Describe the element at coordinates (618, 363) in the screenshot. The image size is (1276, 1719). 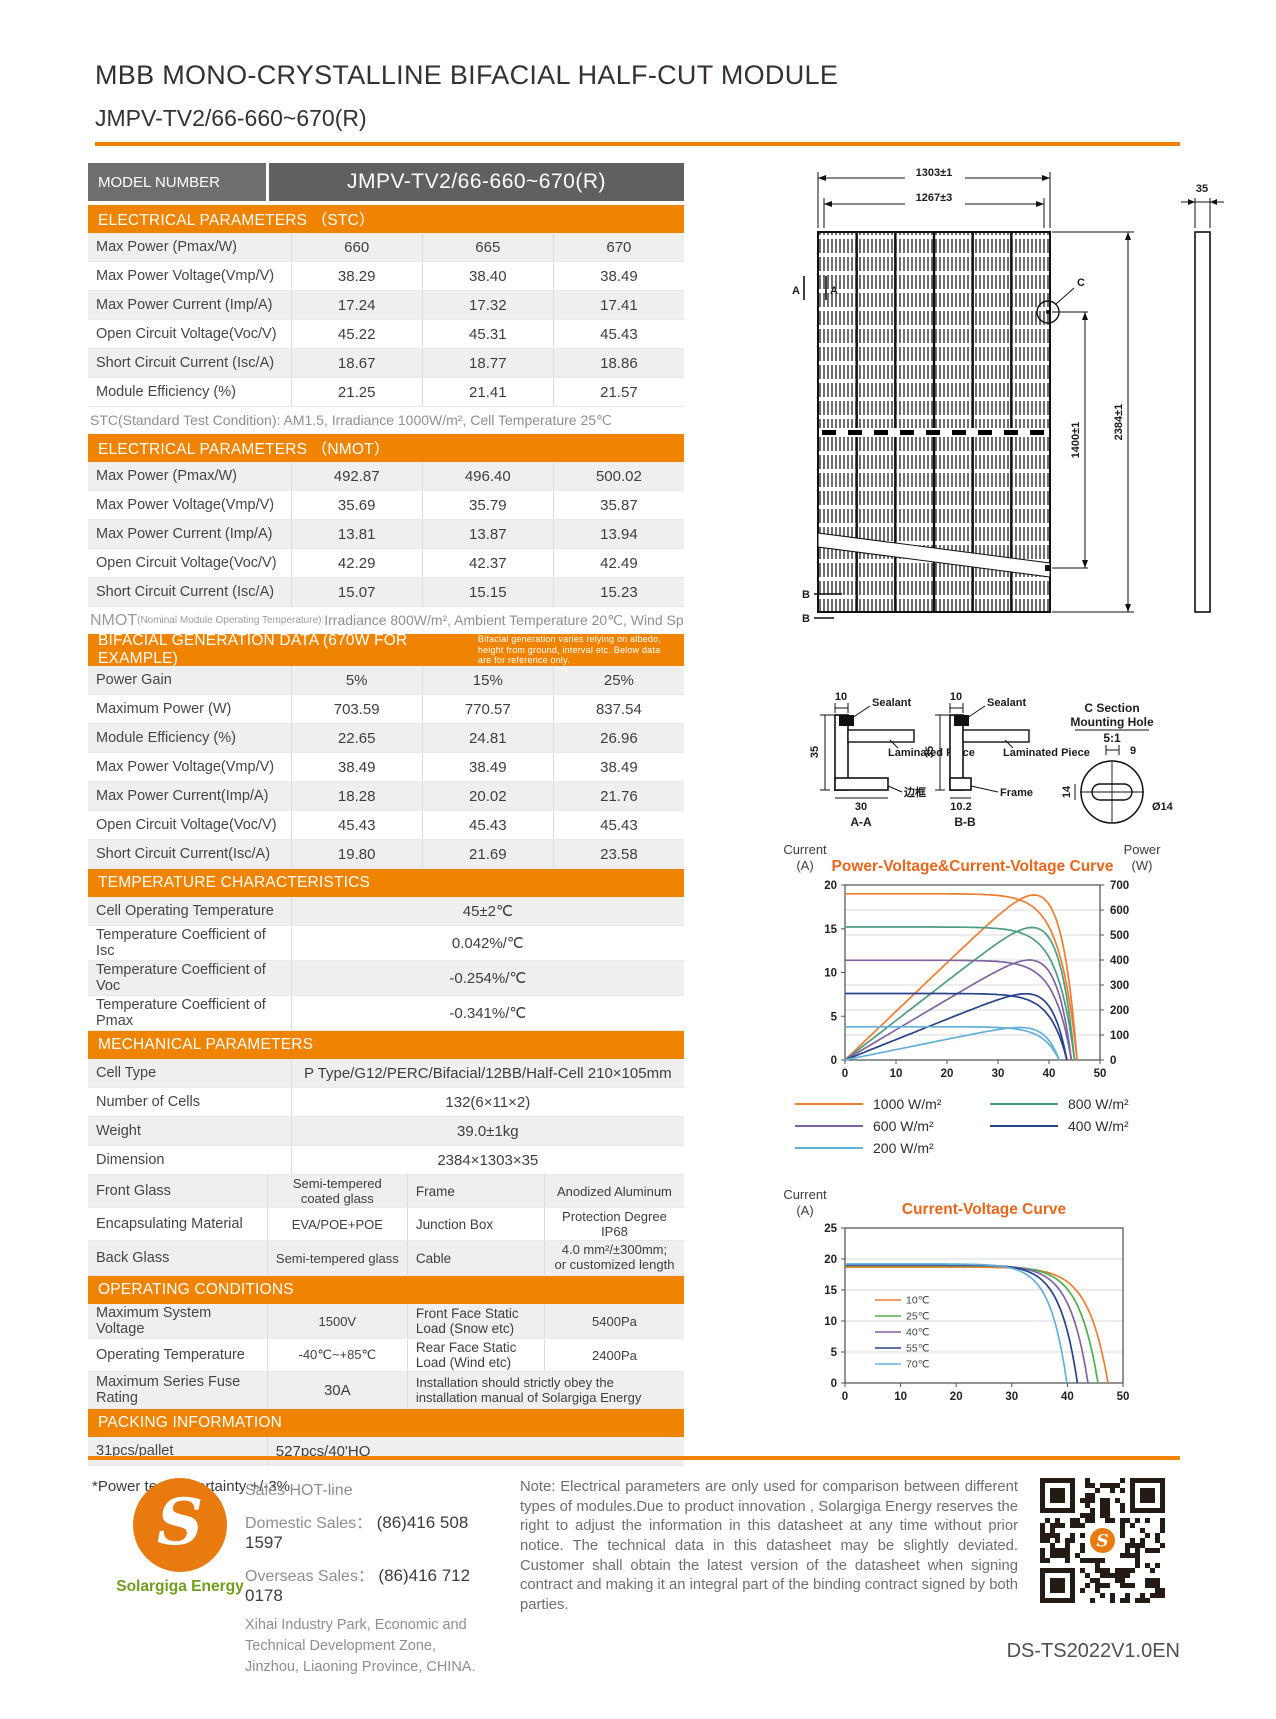
I see `row-value: 18.86` at that location.